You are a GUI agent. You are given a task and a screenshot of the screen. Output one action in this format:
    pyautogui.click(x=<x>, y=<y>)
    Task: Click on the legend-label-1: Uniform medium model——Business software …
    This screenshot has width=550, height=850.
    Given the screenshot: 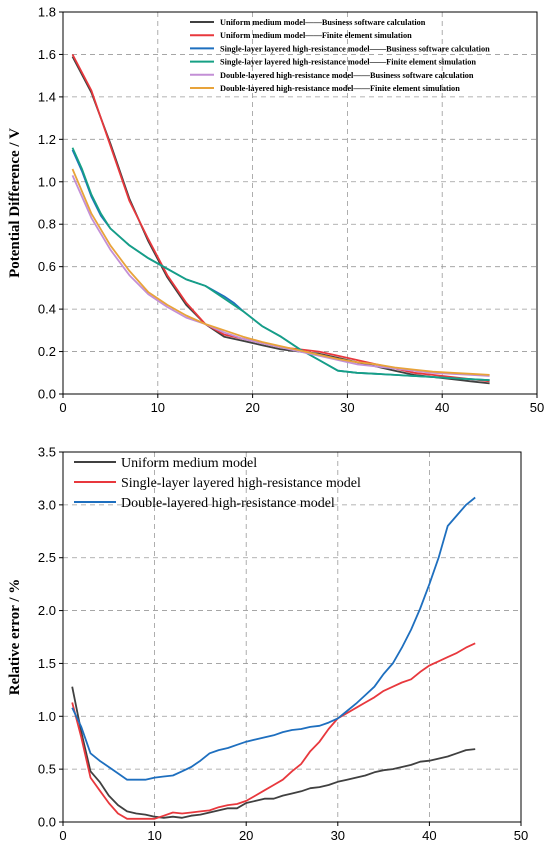 What is the action you would take?
    pyautogui.click(x=323, y=22)
    